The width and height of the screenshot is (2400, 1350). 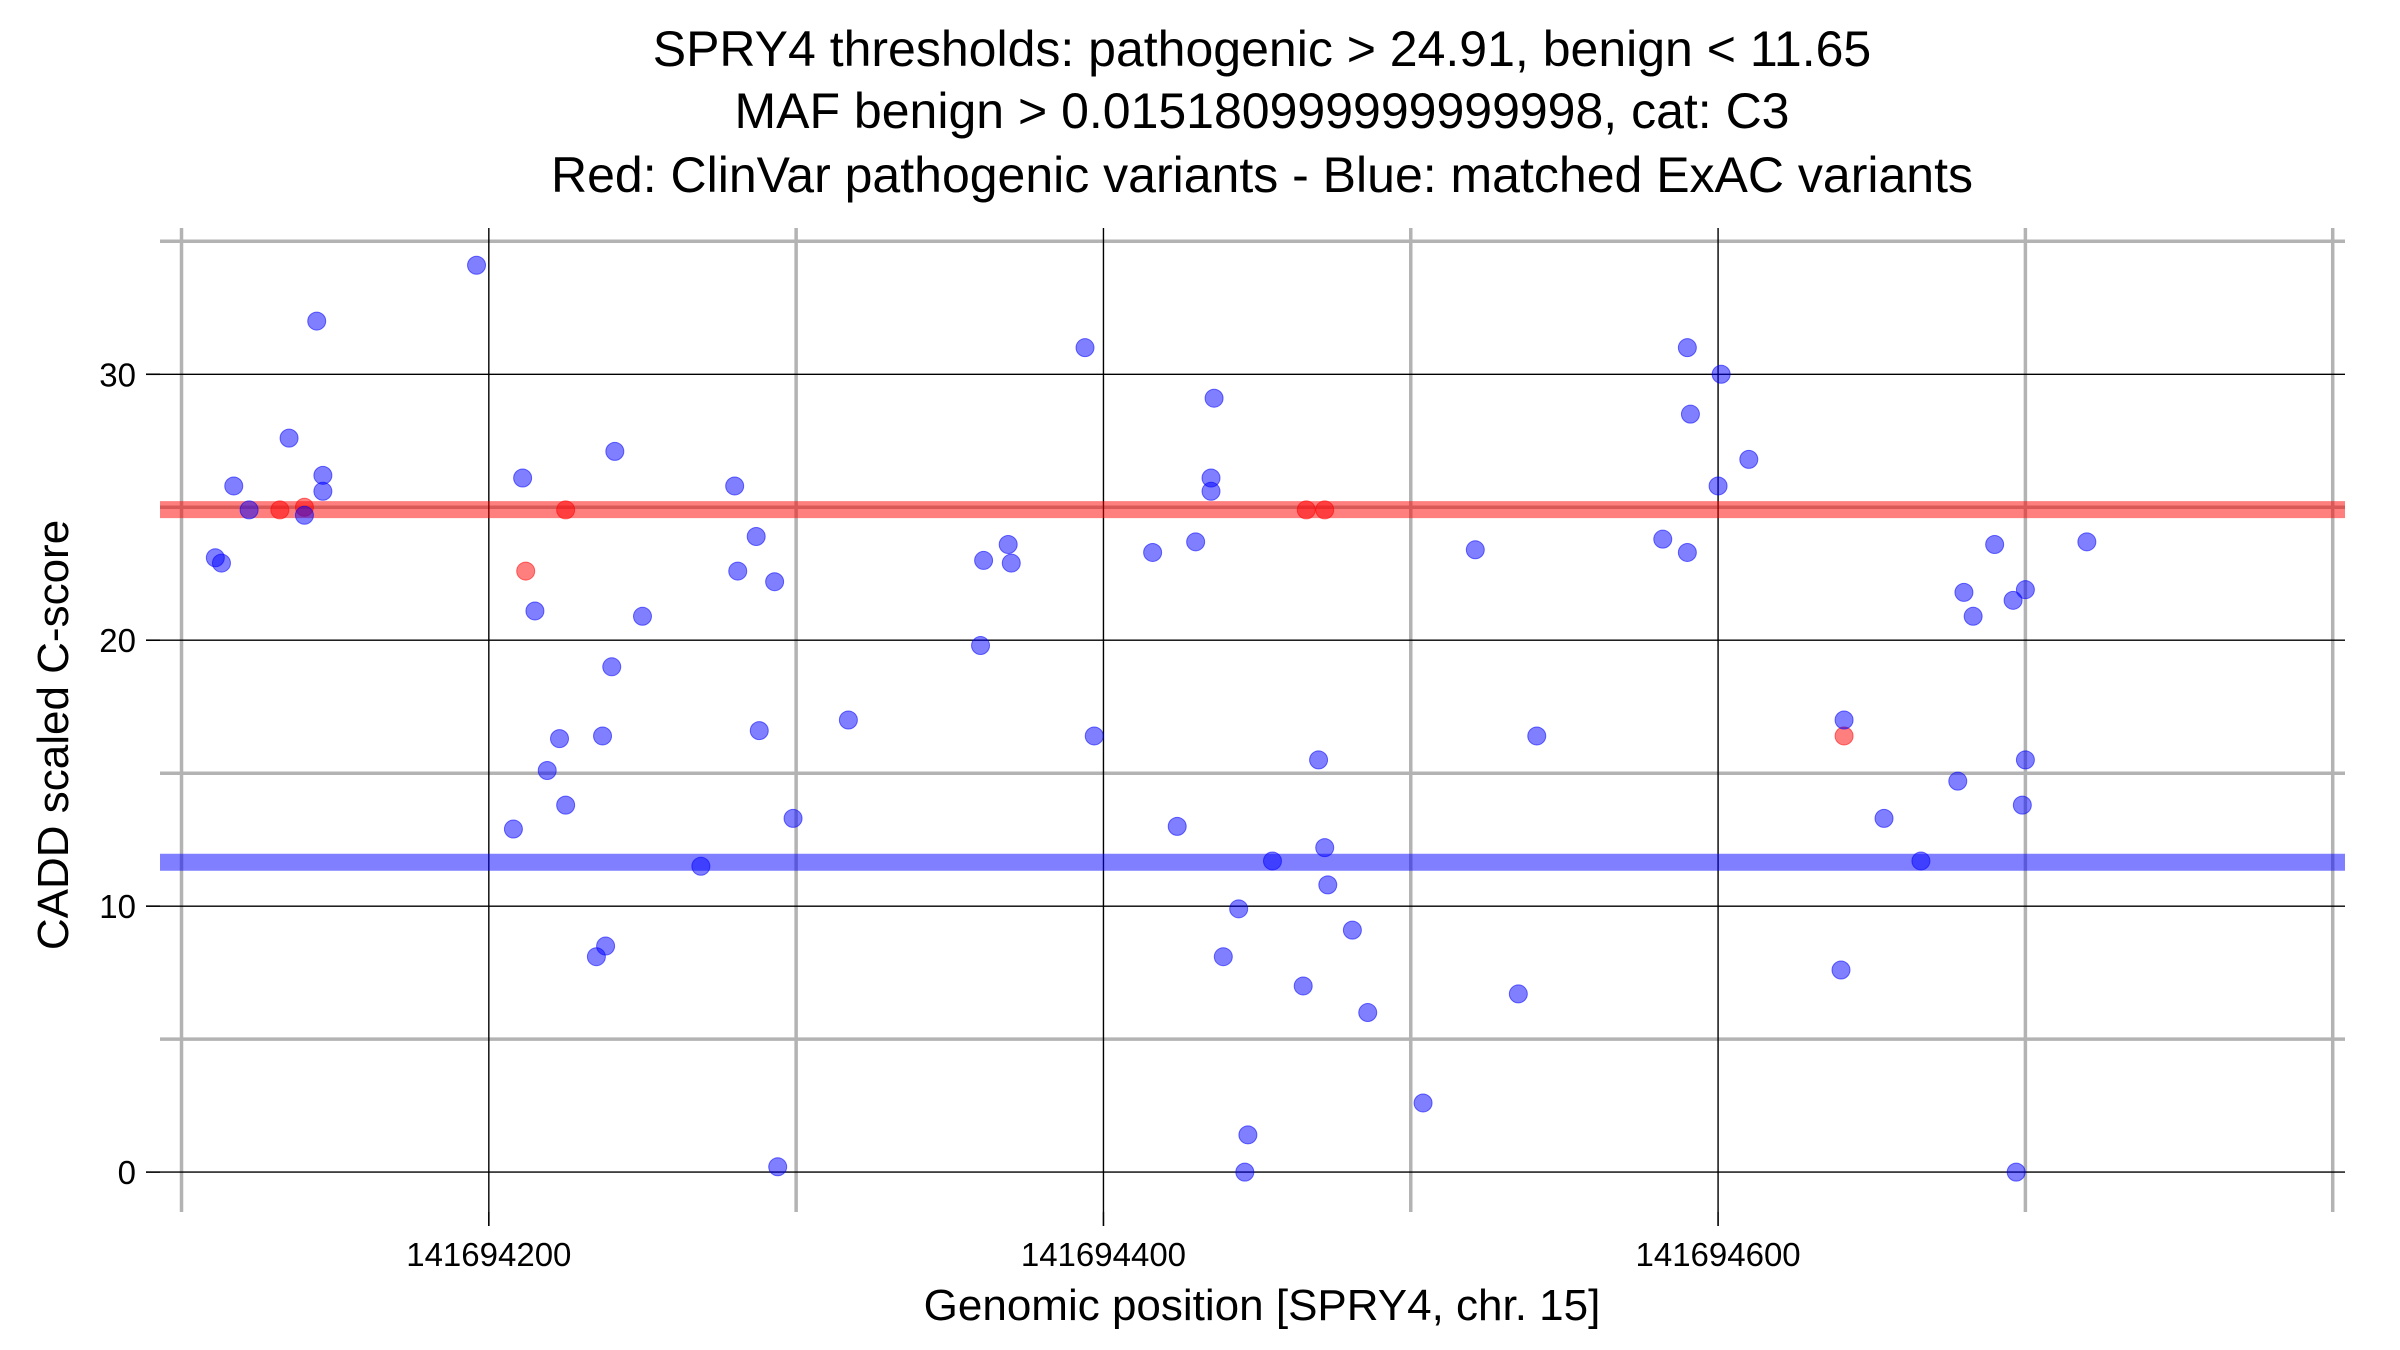 I want to click on y-axis-title: CADD scaled C-score, so click(x=53, y=735).